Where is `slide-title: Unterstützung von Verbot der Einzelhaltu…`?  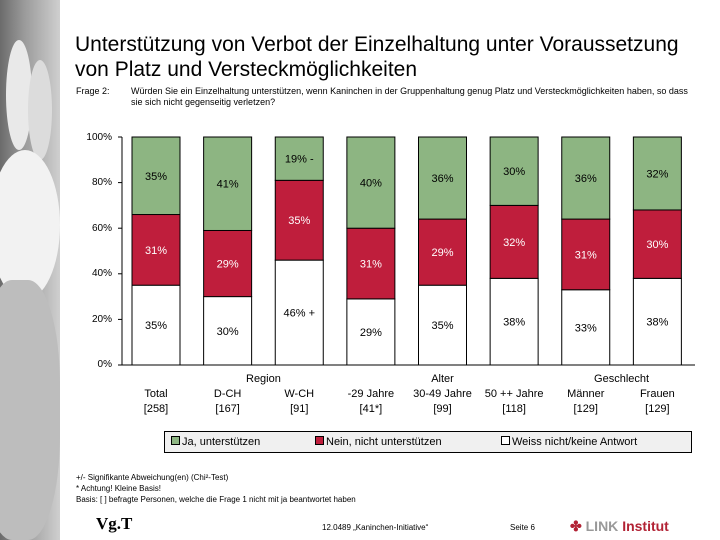
slide-title: Unterstützung von Verbot der Einzelhaltu… is located at coordinates (377, 57).